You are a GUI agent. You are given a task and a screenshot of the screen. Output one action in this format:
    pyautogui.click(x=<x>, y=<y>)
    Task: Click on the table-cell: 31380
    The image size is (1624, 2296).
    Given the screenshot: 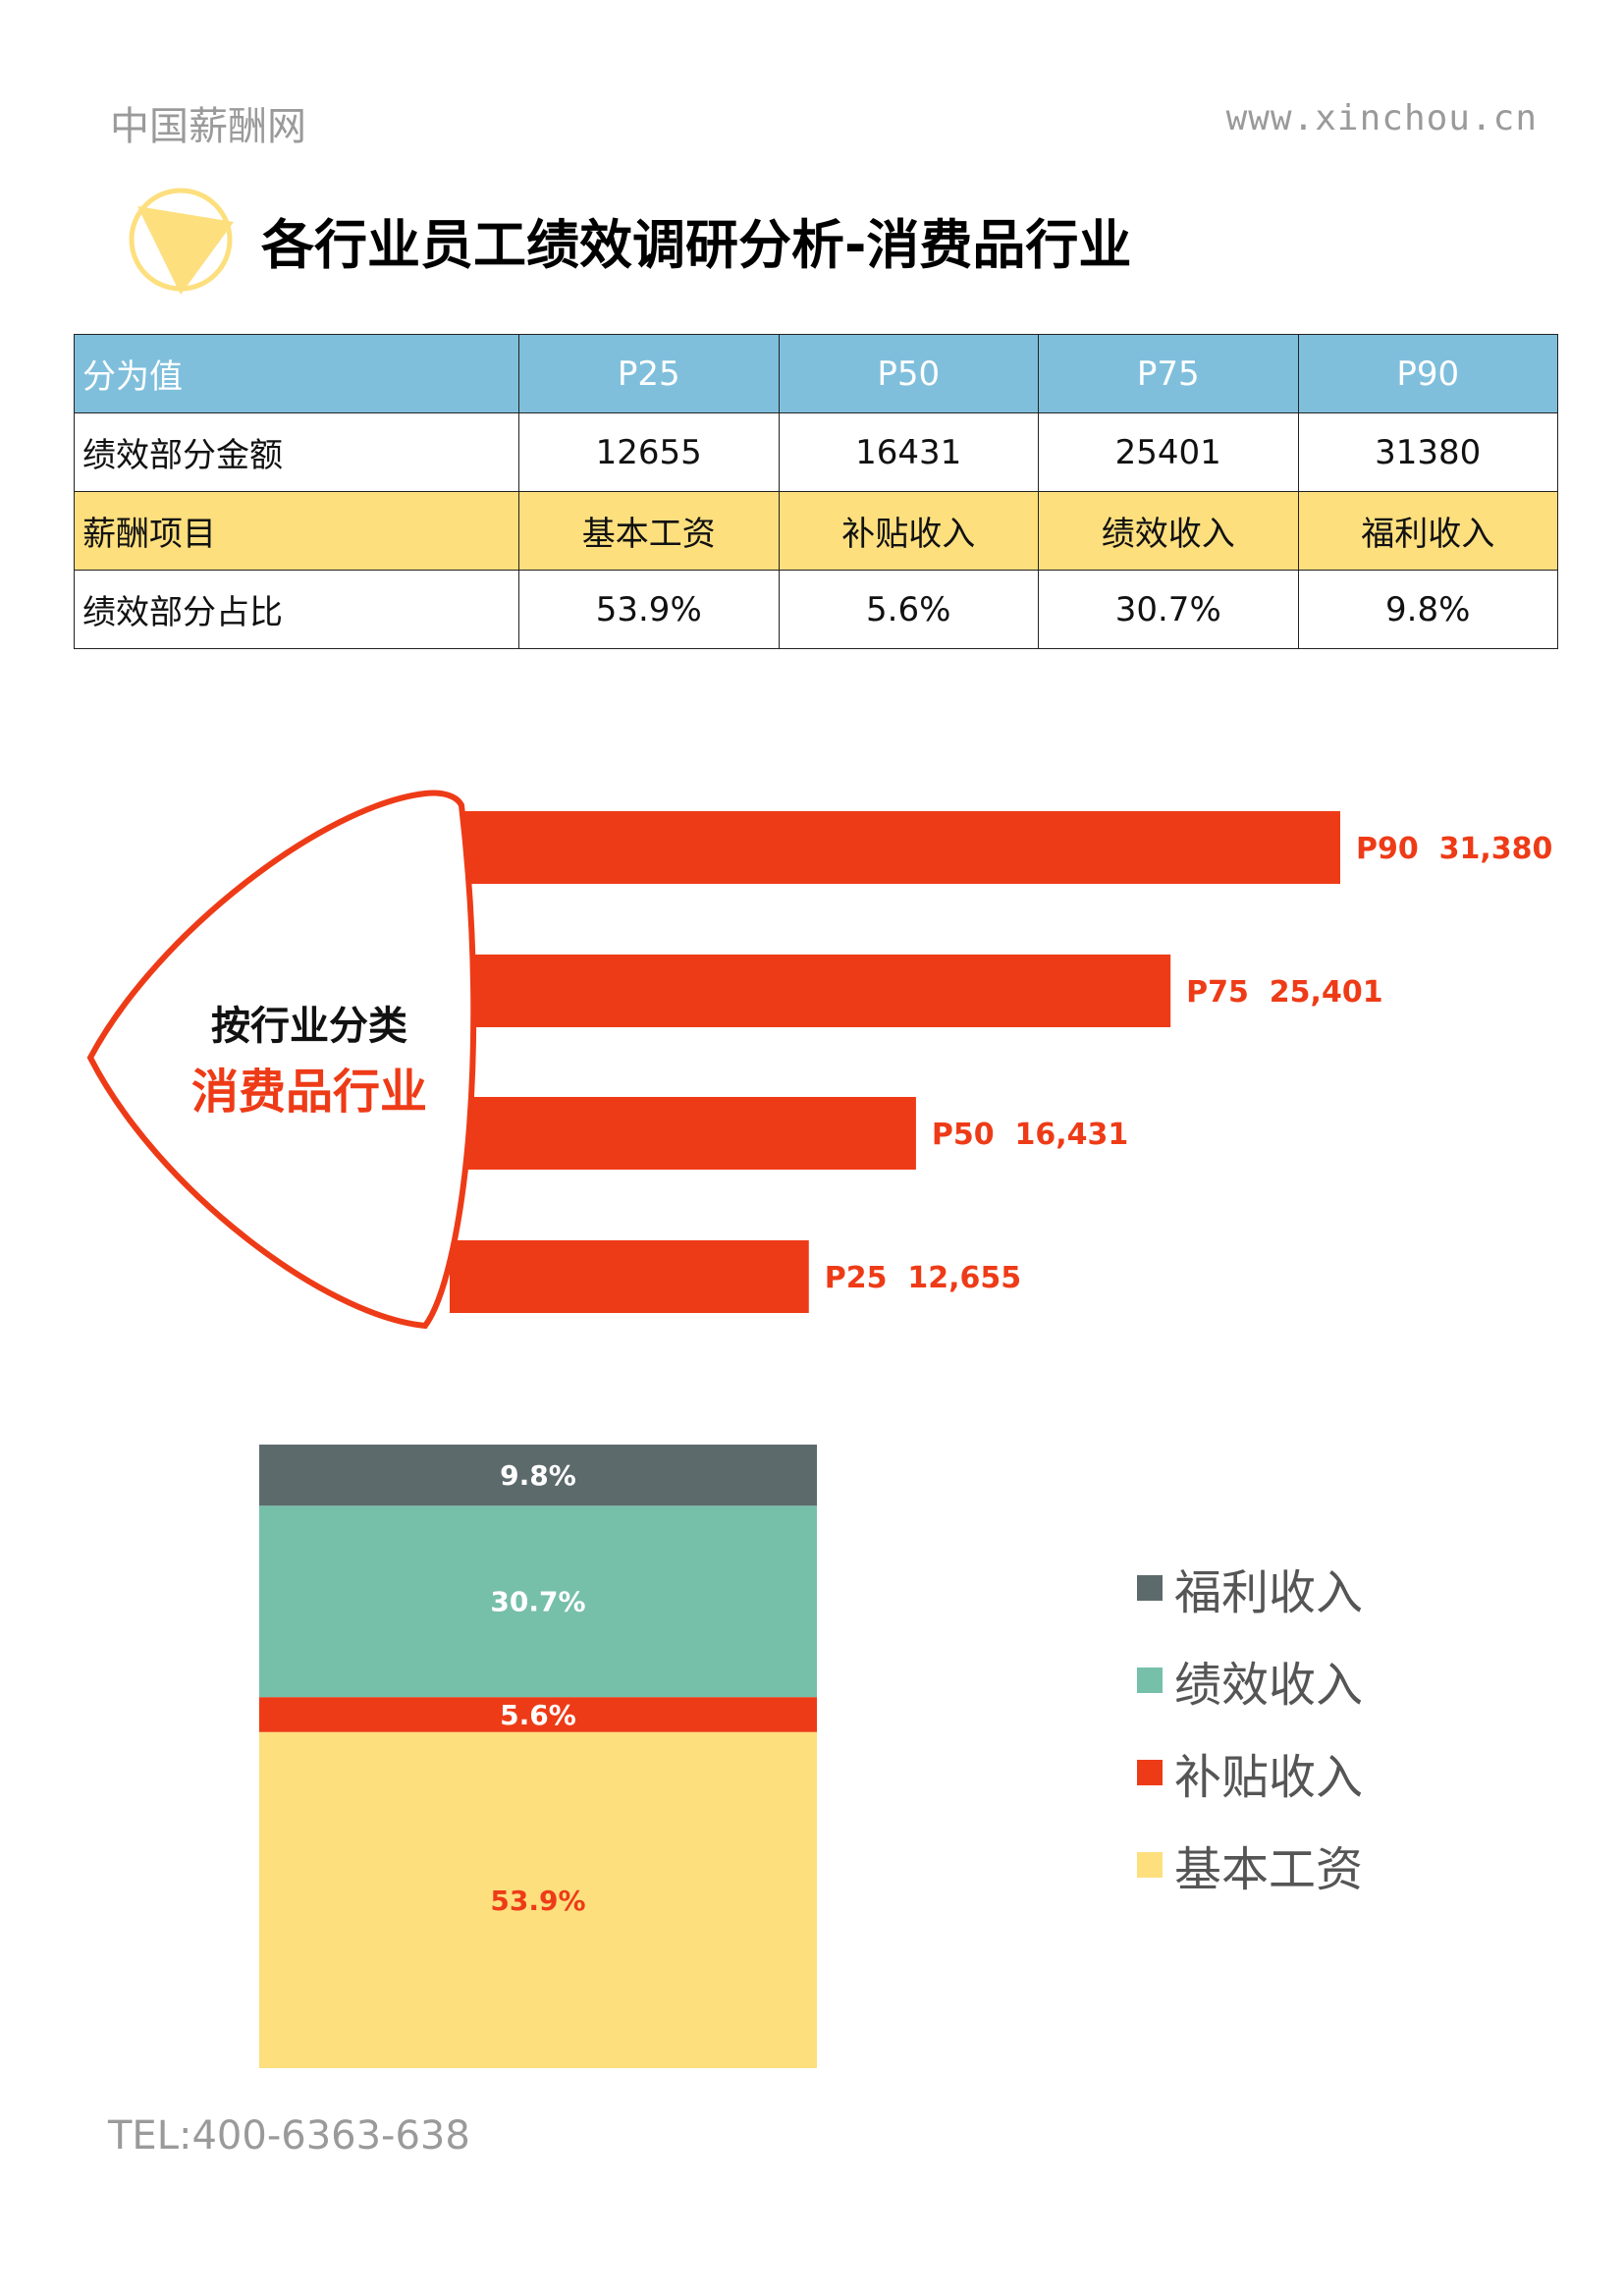 What is the action you would take?
    pyautogui.click(x=1427, y=452)
    